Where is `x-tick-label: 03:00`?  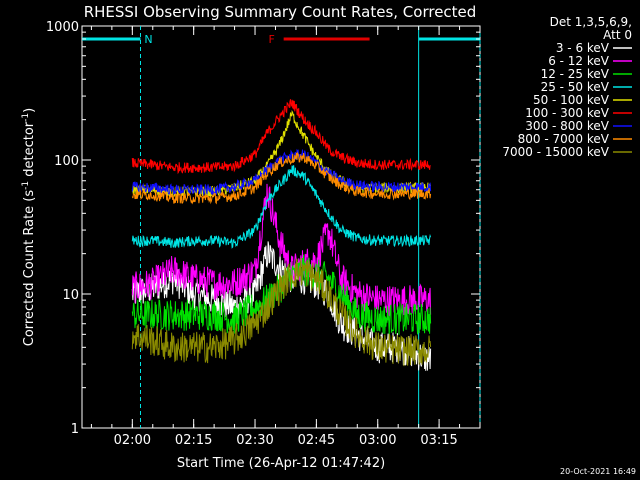
x-tick-label: 03:00 is located at coordinates (377, 440).